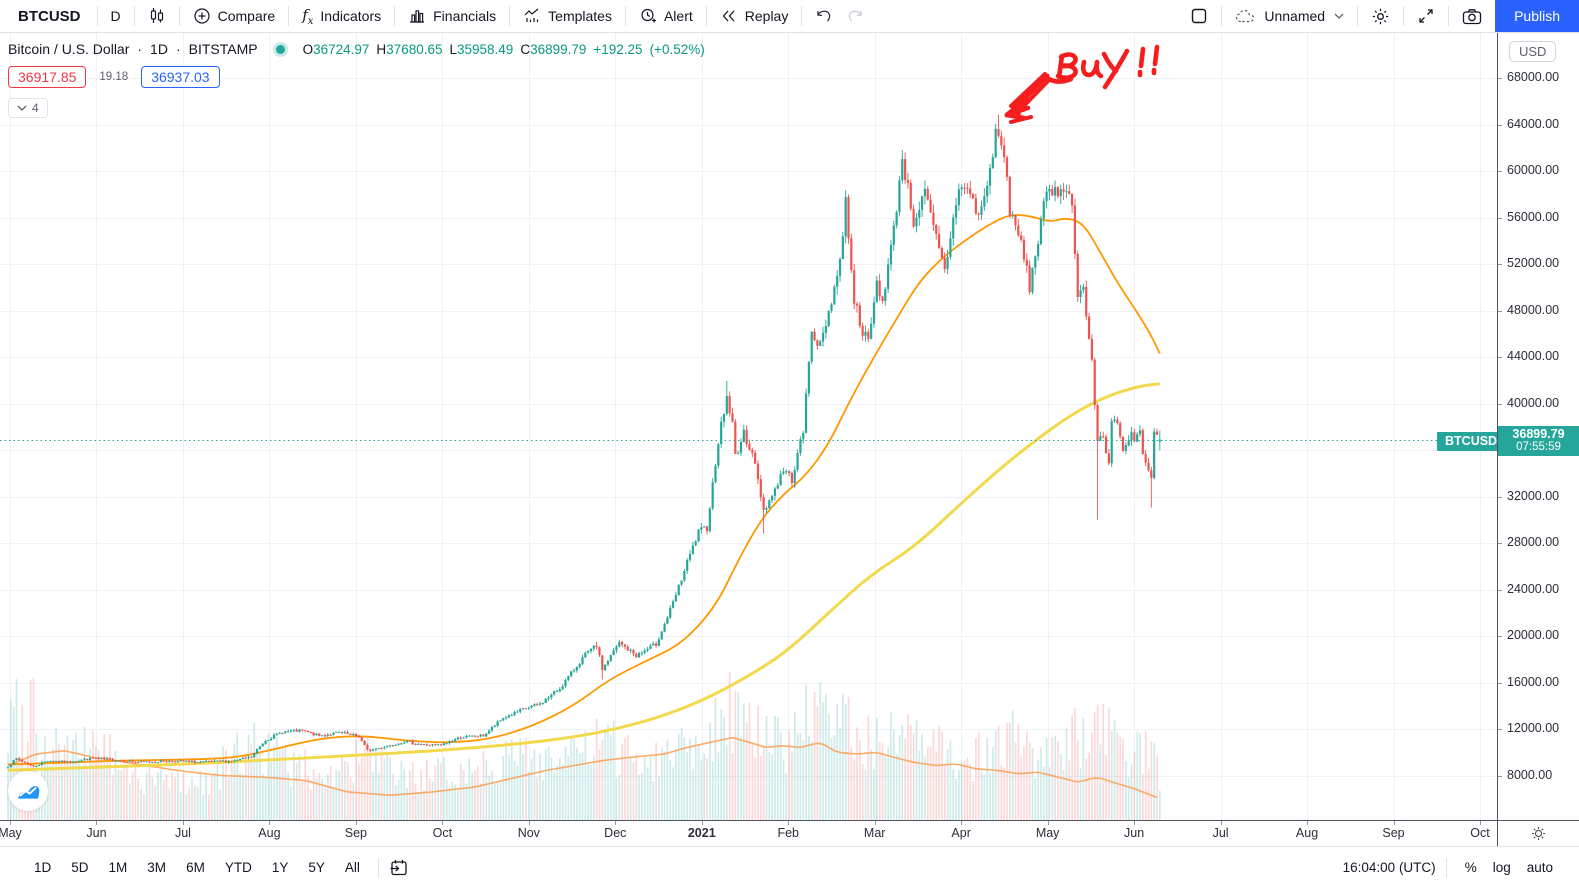  Describe the element at coordinates (202, 16) in the screenshot. I see `compare-plus-icon` at that location.